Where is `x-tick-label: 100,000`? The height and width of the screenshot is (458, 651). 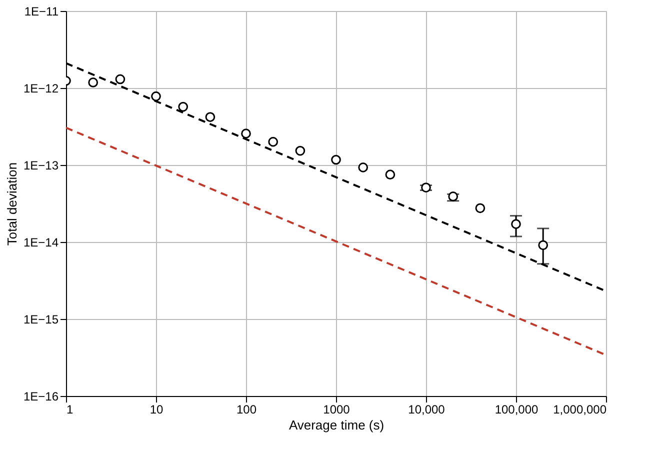
x-tick-label: 100,000 is located at coordinates (516, 409).